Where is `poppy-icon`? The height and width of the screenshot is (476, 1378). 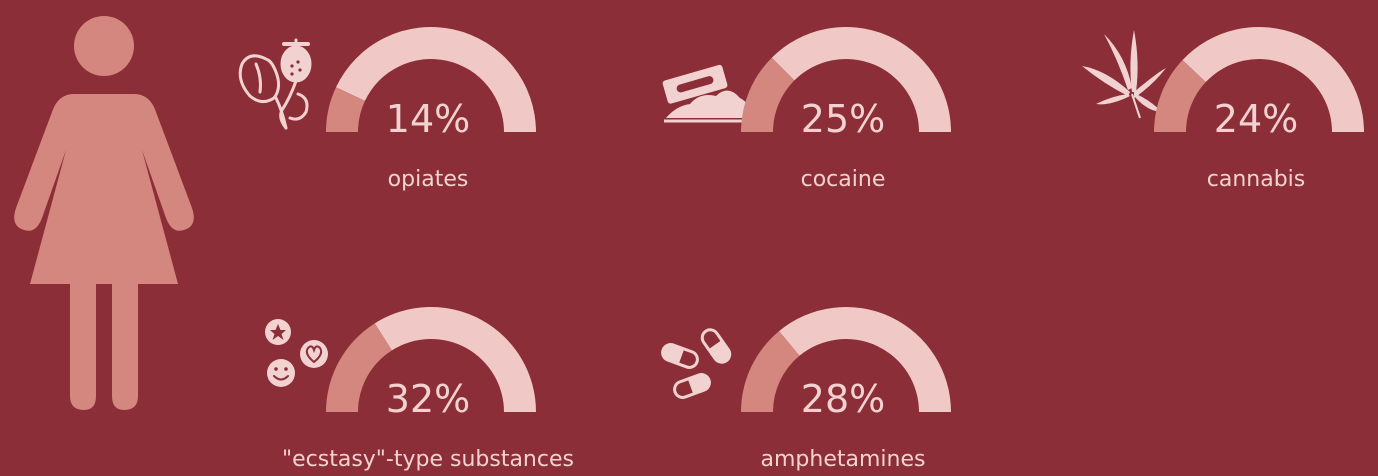
poppy-icon is located at coordinates (275, 84).